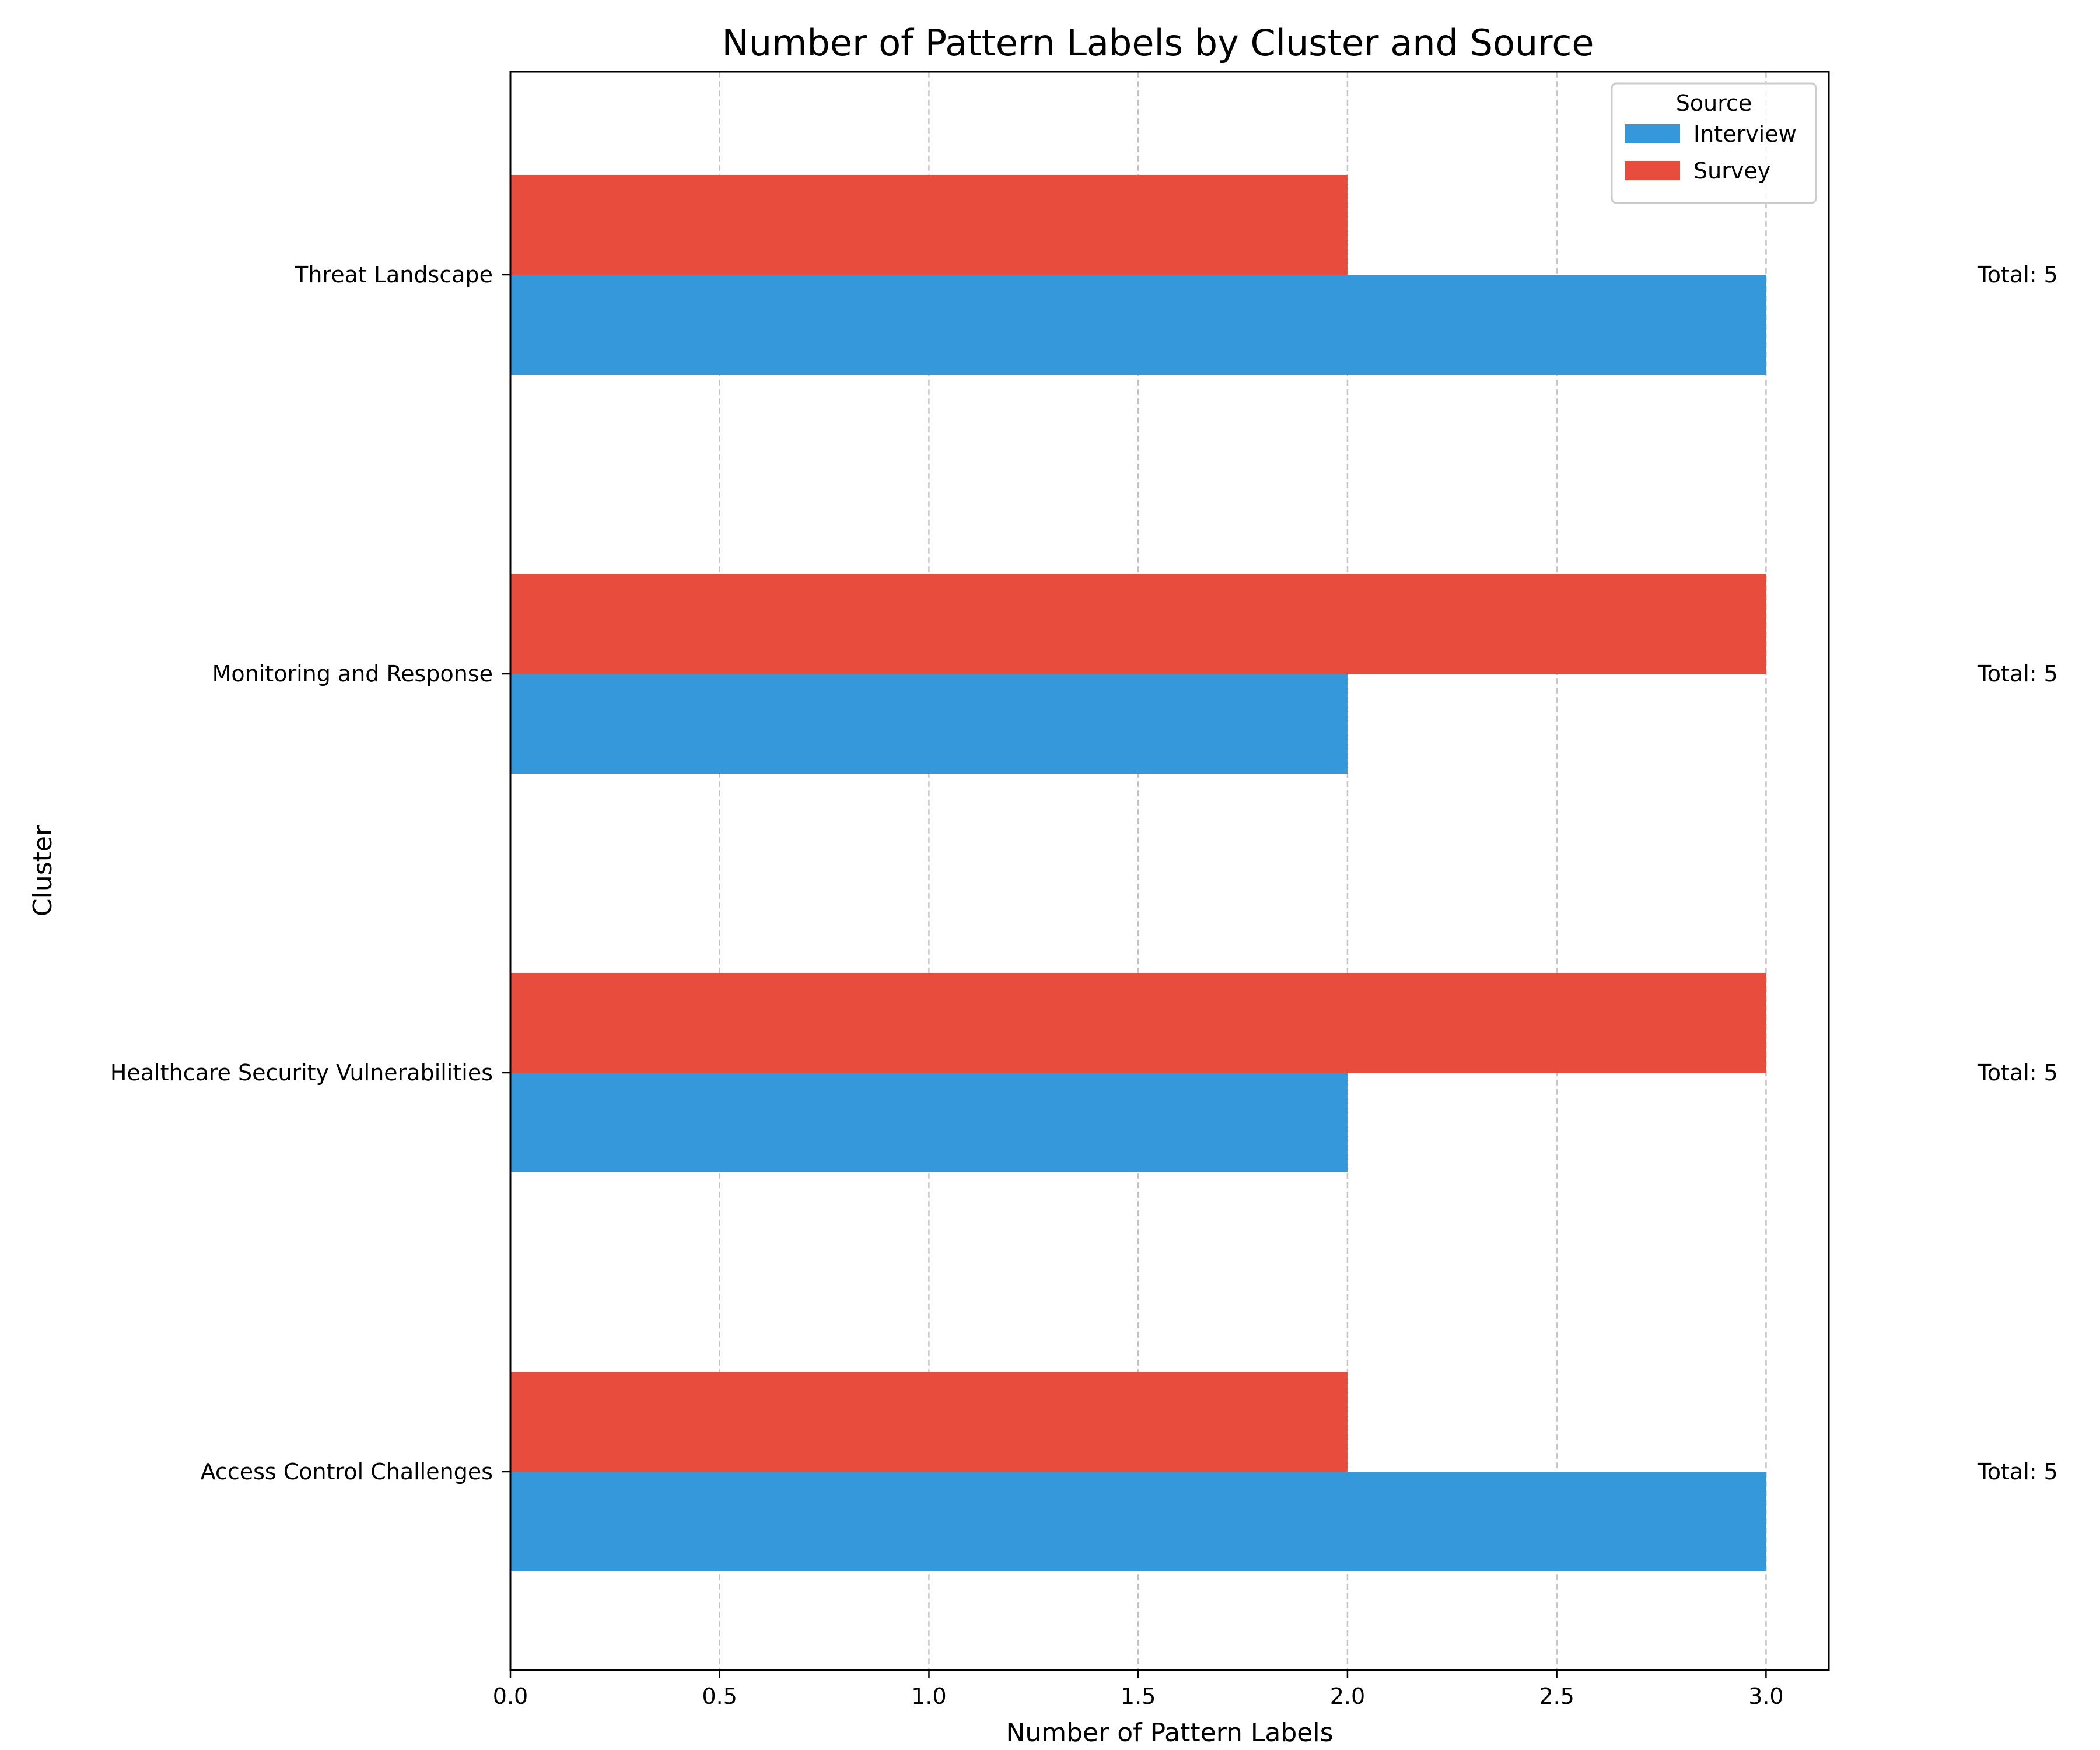 The image size is (2100, 1750). I want to click on y-tick-label: Threat Landscape, so click(393, 275).